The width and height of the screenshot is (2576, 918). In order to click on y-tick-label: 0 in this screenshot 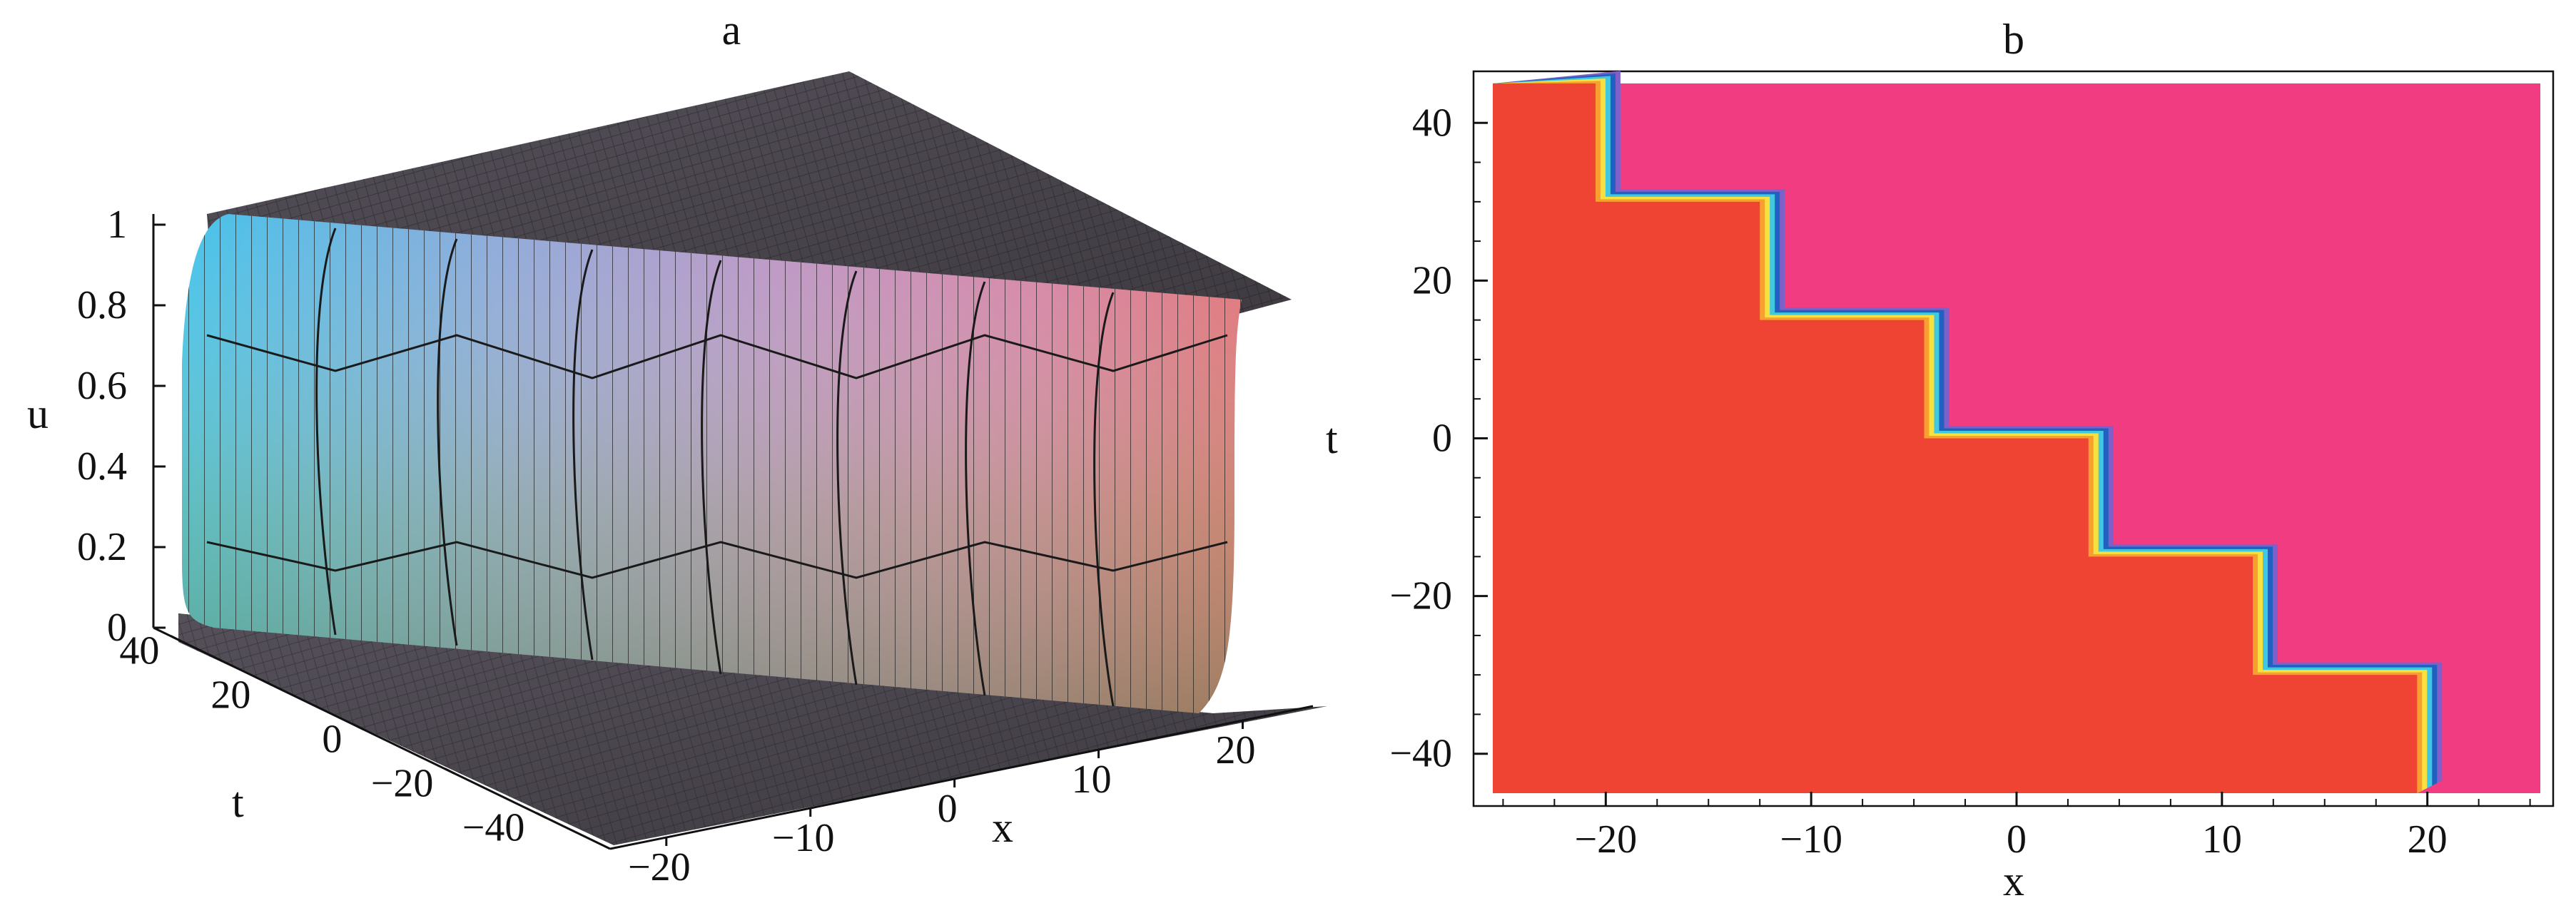, I will do `click(1442, 439)`.